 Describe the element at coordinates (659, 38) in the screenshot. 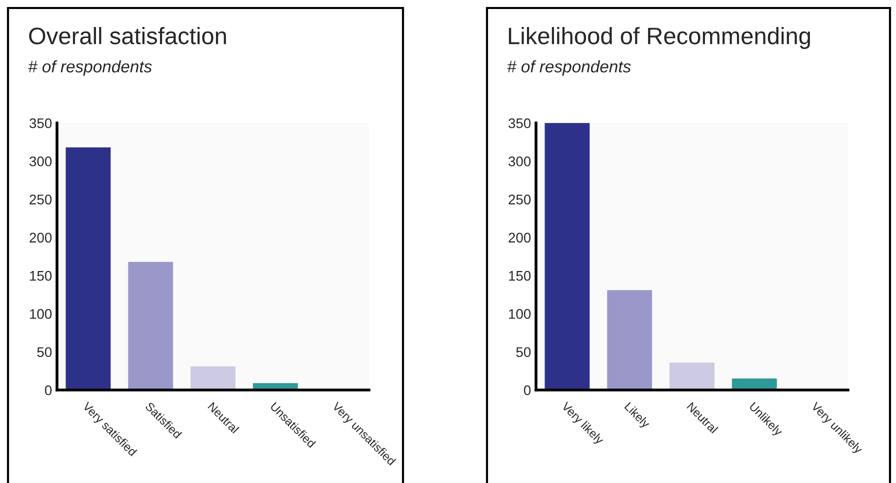

I see `chart-title: Likelihood of Recommending` at that location.